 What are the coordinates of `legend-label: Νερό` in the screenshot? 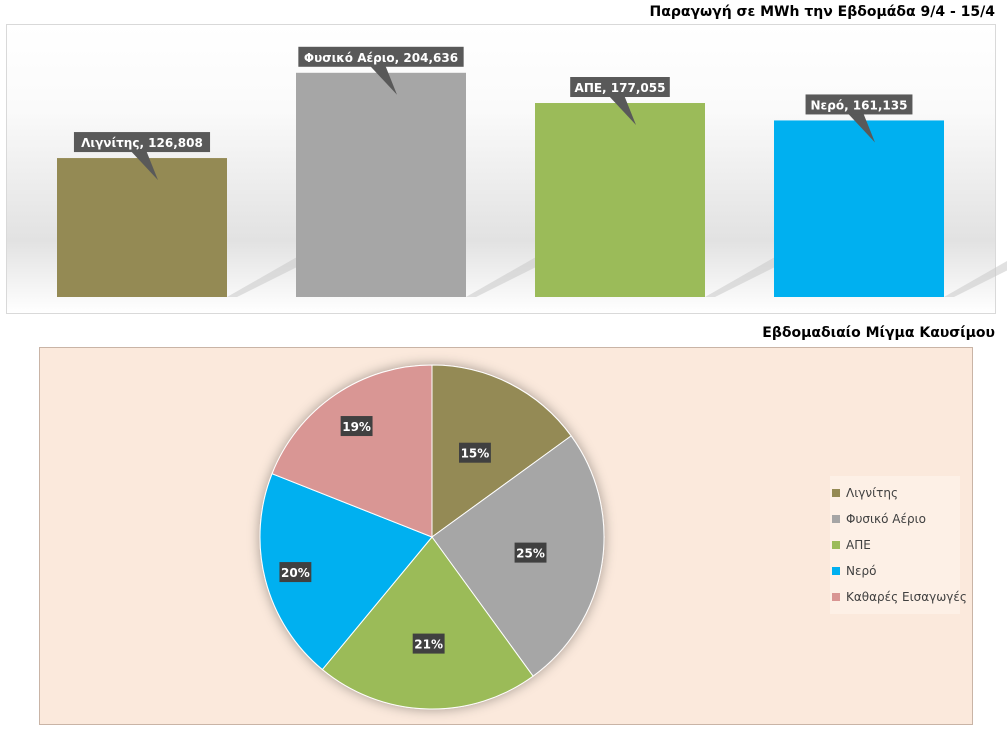 It's located at (861, 571).